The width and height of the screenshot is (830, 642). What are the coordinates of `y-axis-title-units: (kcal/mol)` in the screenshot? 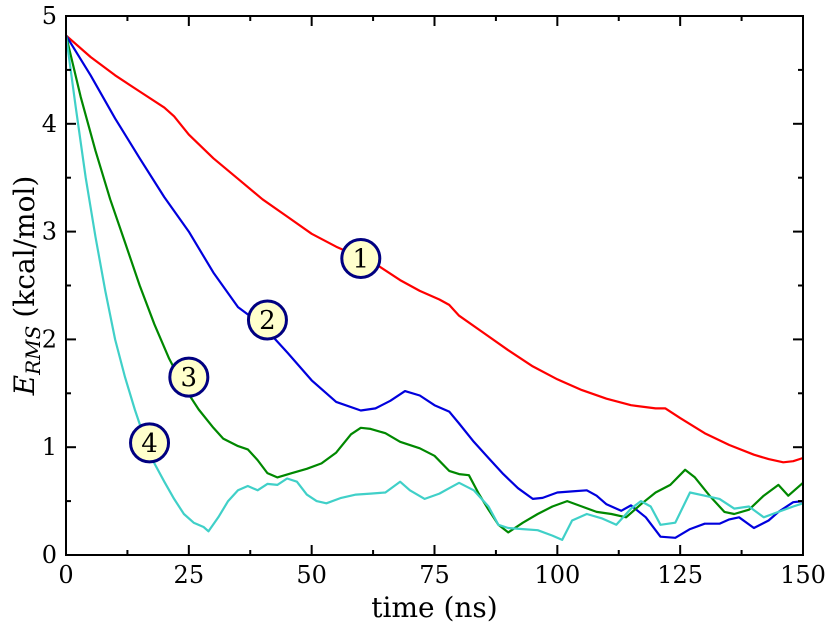 It's located at (24, 247).